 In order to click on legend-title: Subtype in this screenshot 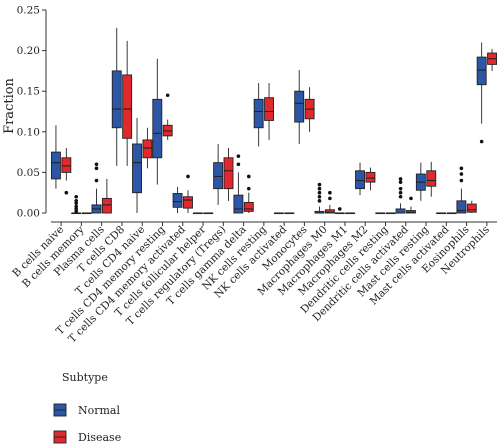, I will do `click(85, 377)`.